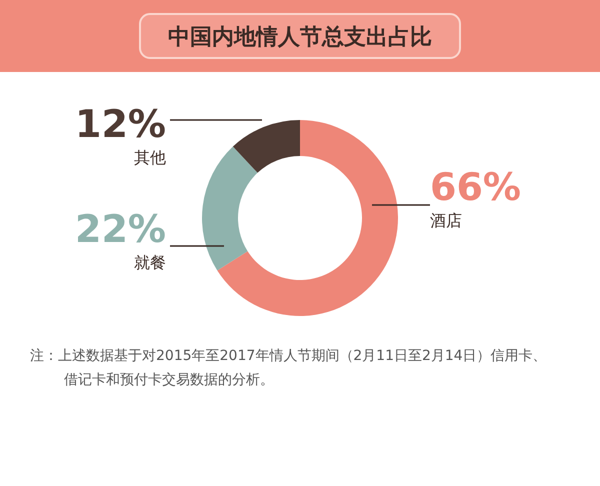  What do you see at coordinates (475, 187) in the screenshot?
I see `data-label: 66%` at bounding box center [475, 187].